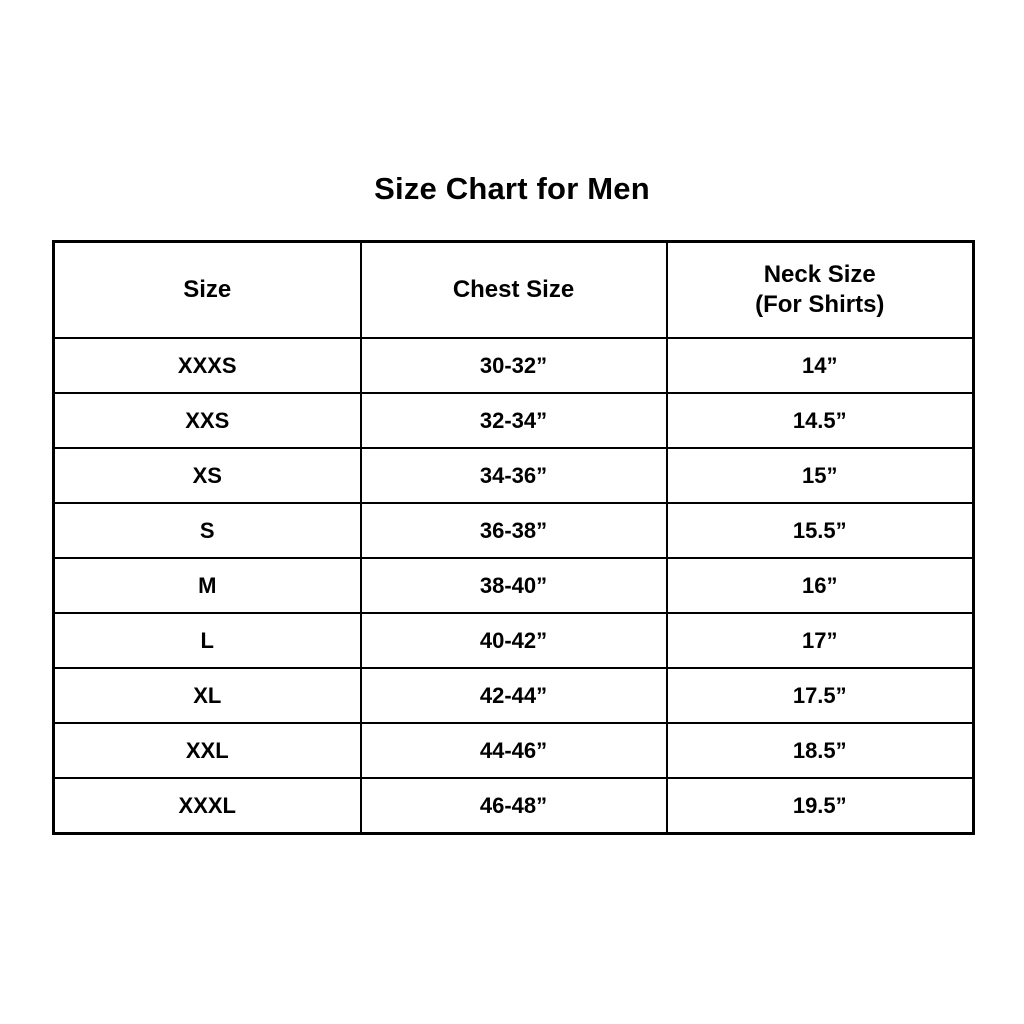 This screenshot has width=1024, height=1024. Describe the element at coordinates (820, 640) in the screenshot. I see `cell-neck: 17”` at that location.